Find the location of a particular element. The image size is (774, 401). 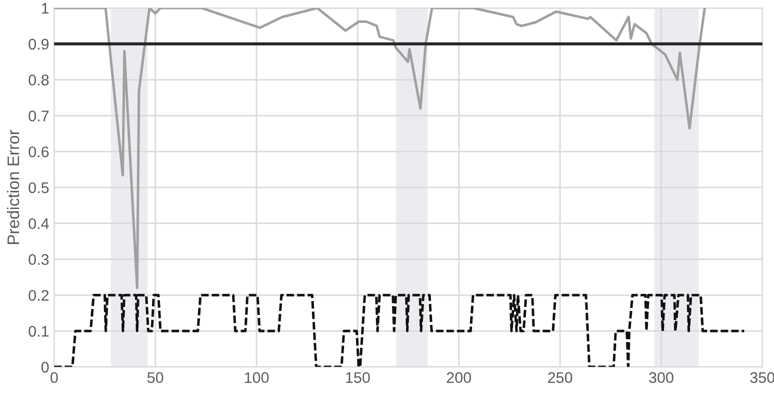

y-tick-label: 1 is located at coordinates (45, 8).